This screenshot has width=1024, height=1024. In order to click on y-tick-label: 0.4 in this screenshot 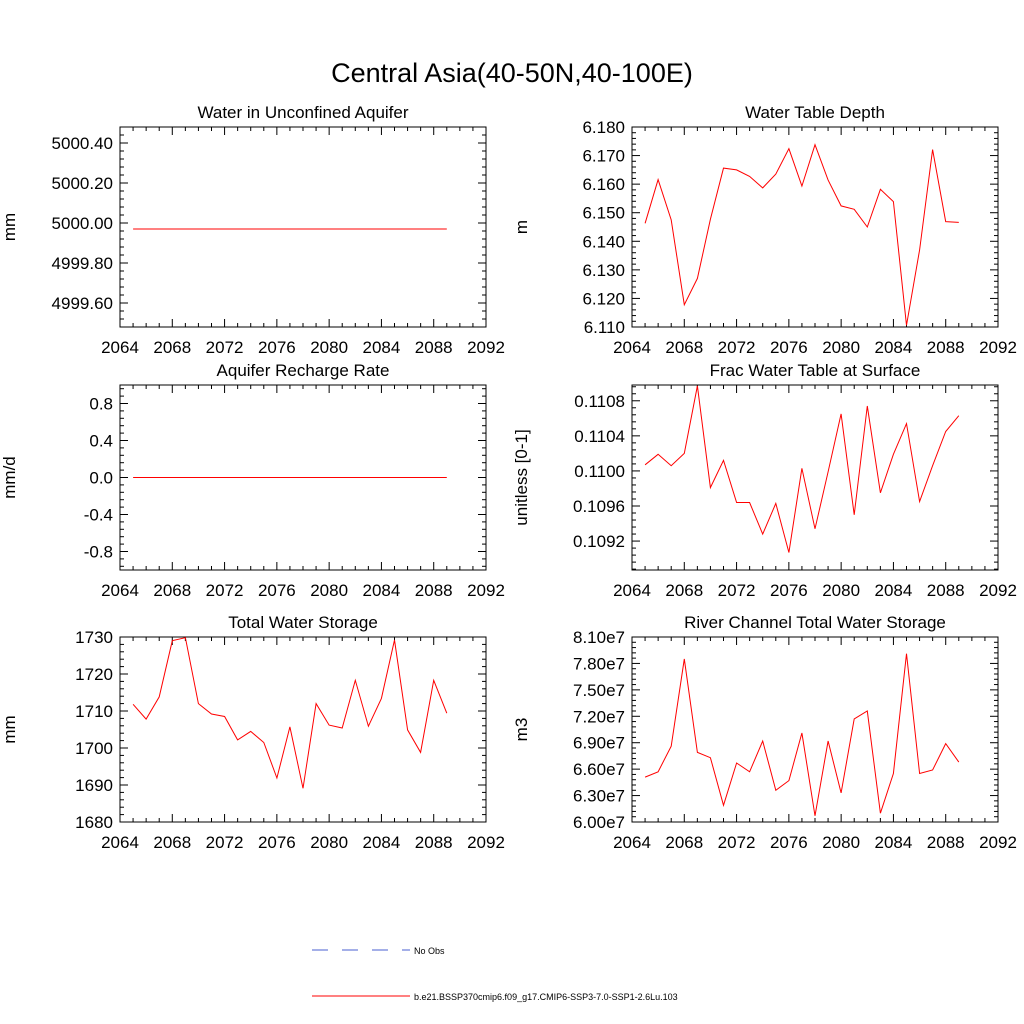, I will do `click(101, 441)`.